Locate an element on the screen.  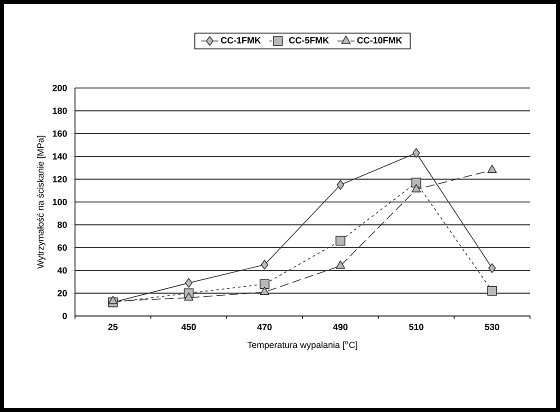
y-tick-label: 100 is located at coordinates (59, 202).